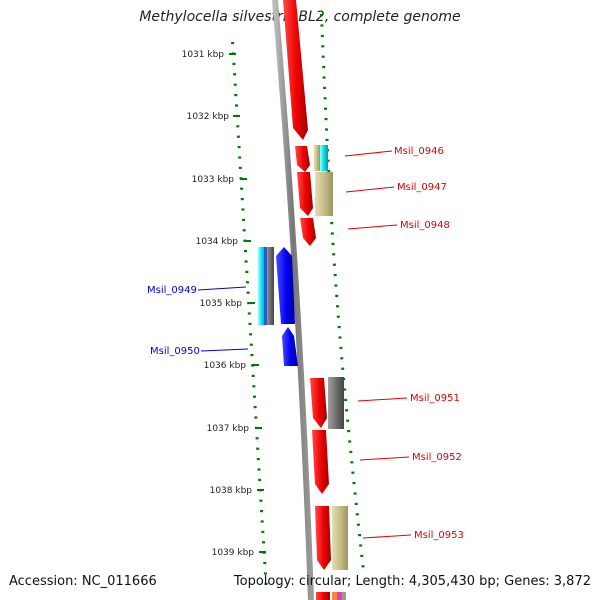 This screenshot has width=600, height=600. I want to click on gene-label-msil-0946: Msil_0946, so click(419, 151).